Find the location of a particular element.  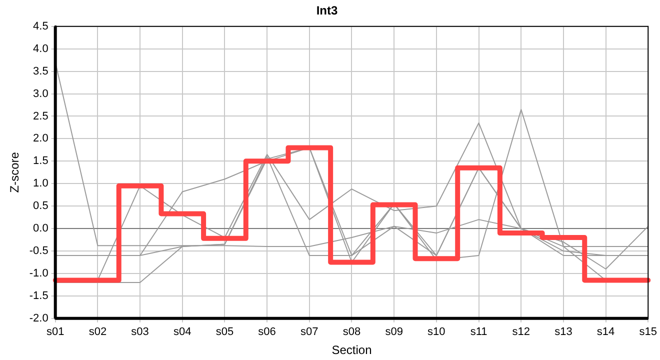

y-tick-label: -0.5 is located at coordinates (38, 251).